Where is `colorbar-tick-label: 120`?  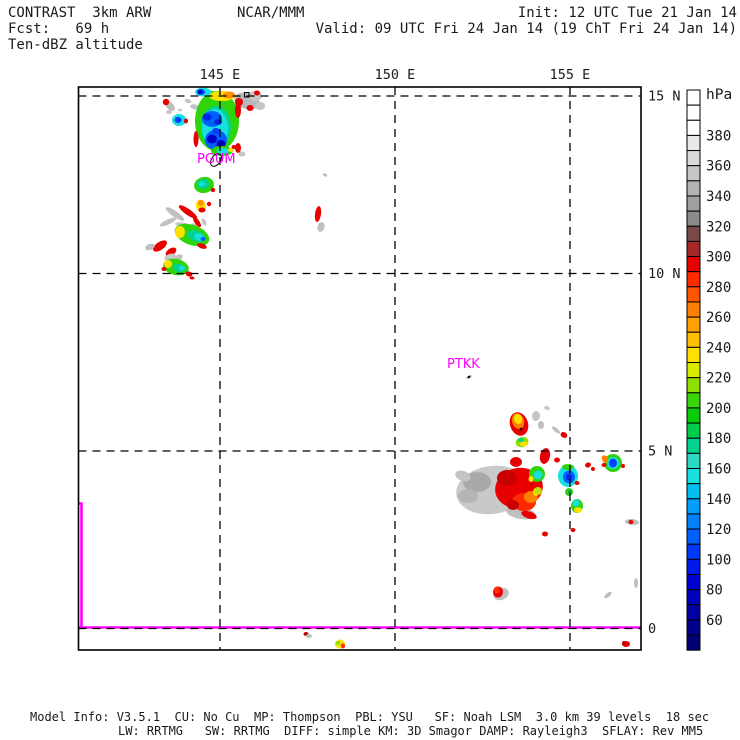
colorbar-tick-label: 120 is located at coordinates (718, 530).